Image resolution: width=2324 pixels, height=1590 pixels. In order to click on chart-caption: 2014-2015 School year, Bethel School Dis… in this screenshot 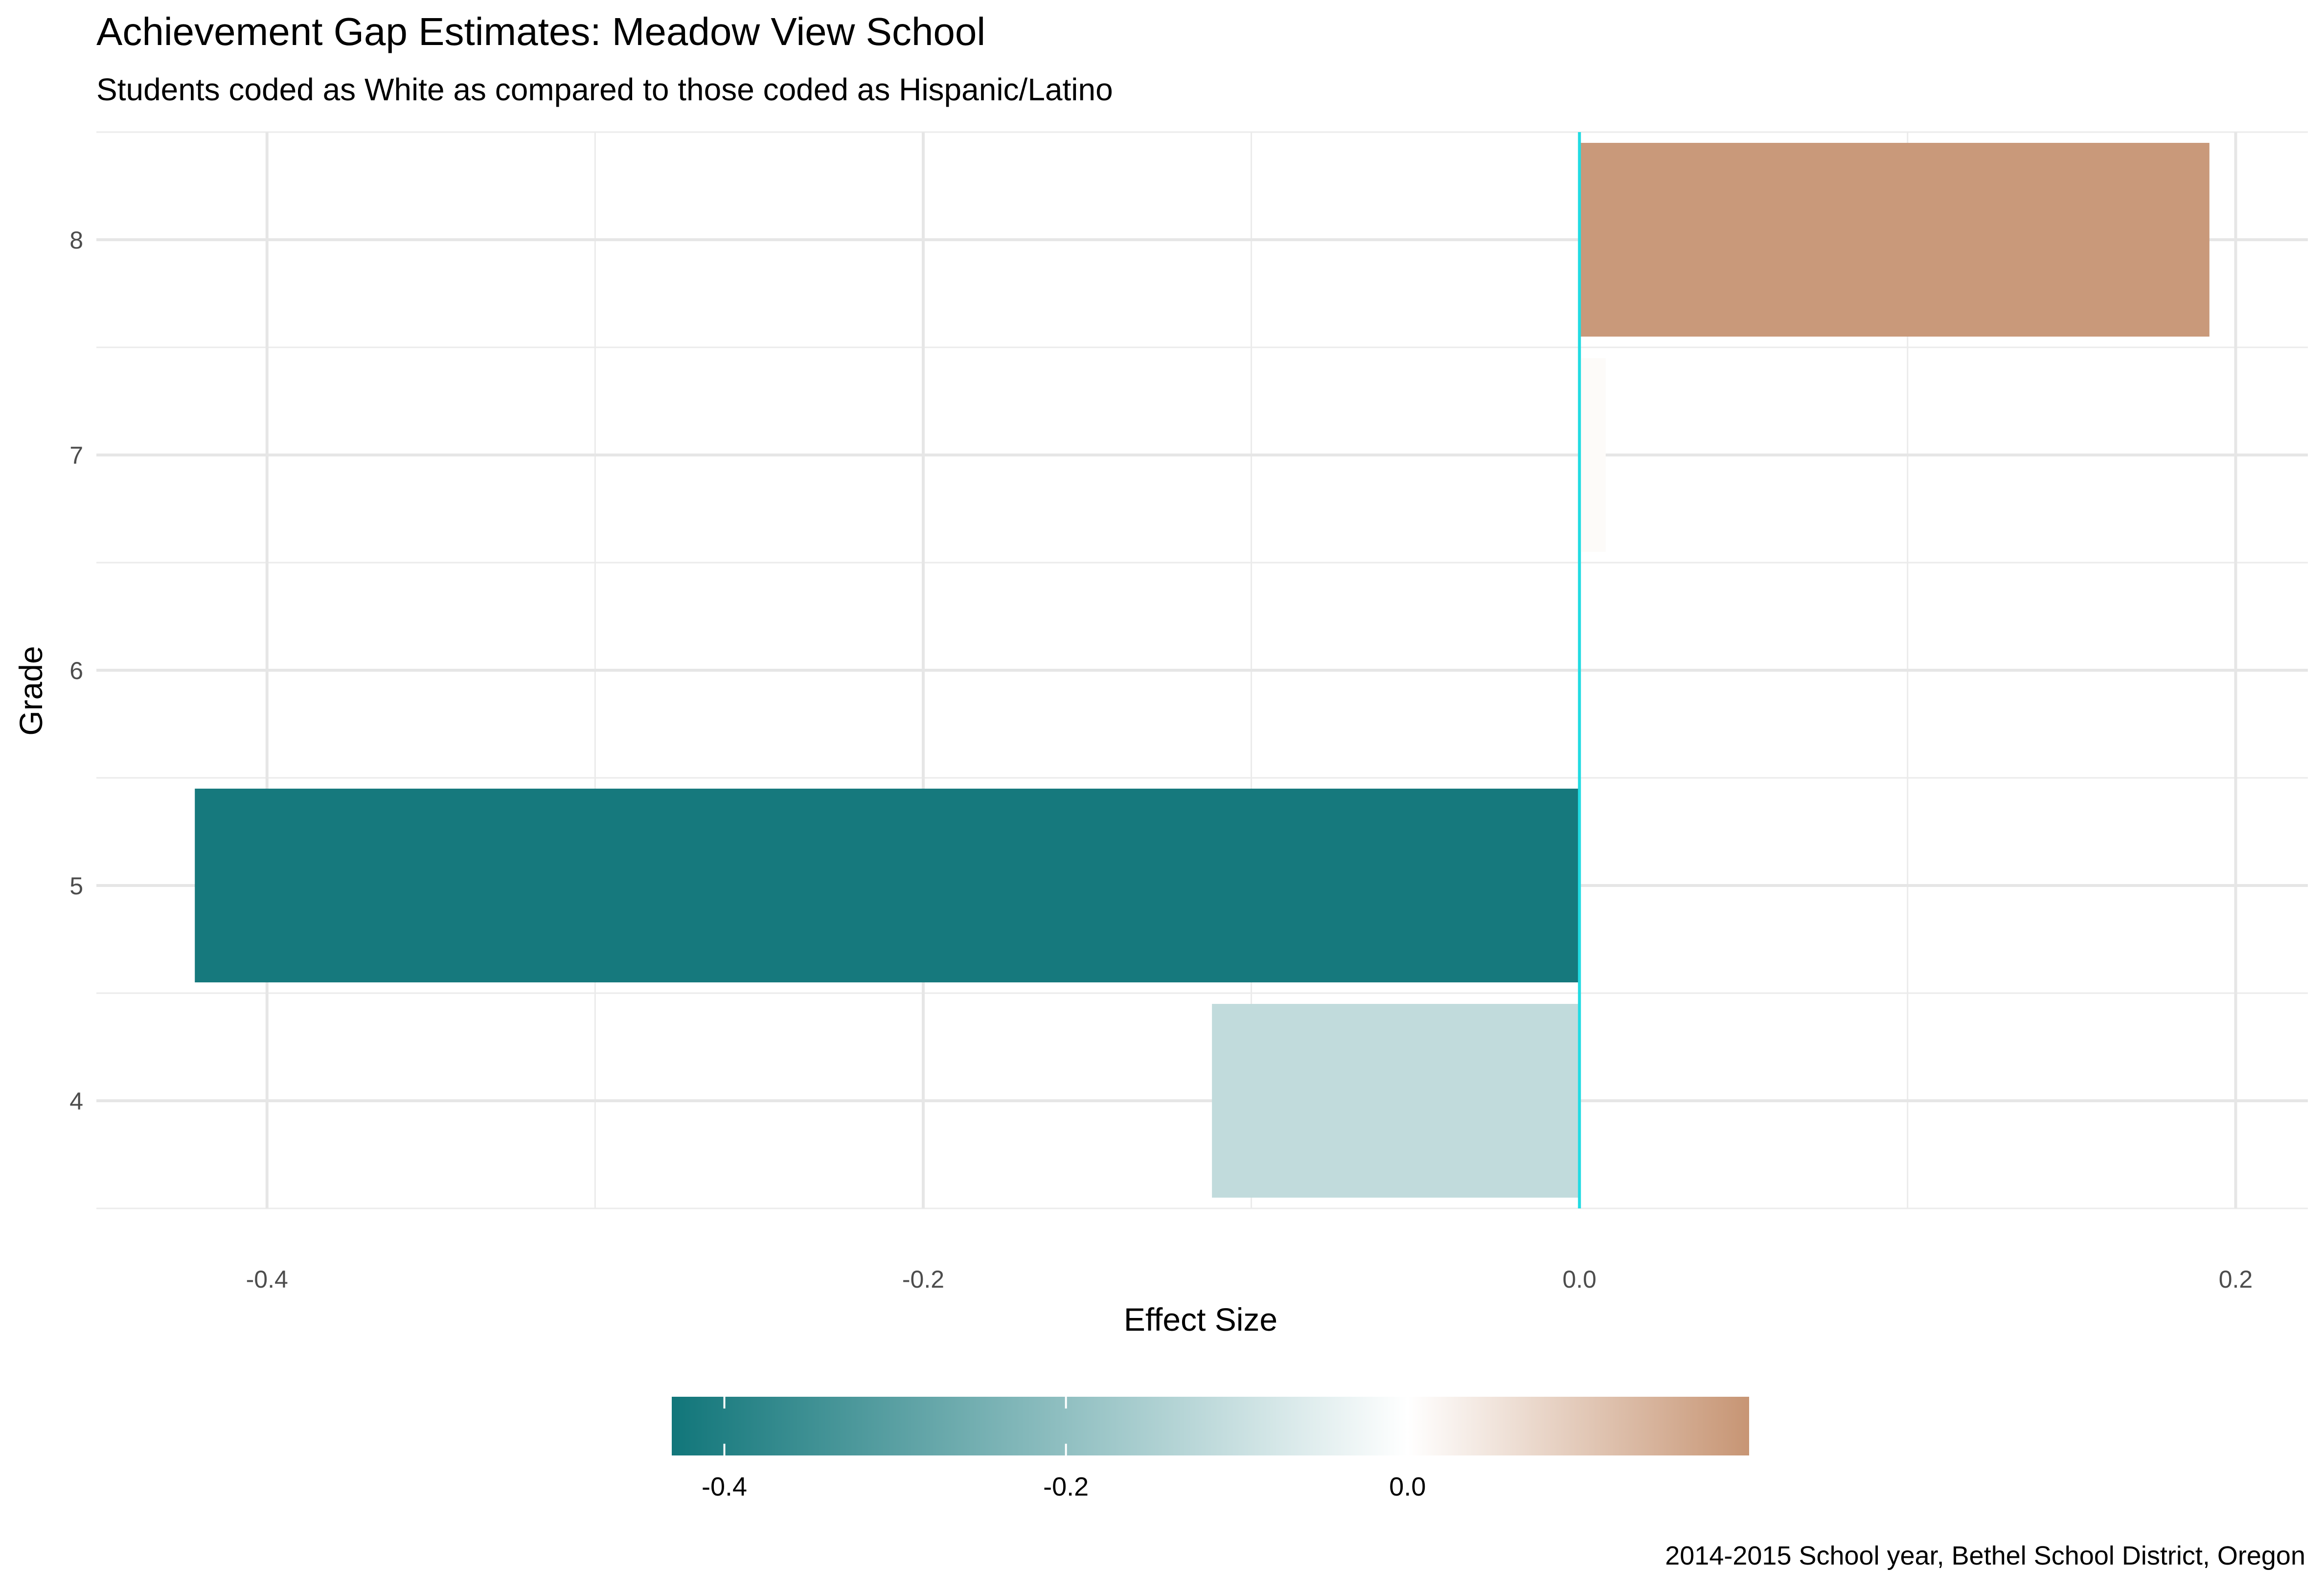, I will do `click(1985, 1556)`.